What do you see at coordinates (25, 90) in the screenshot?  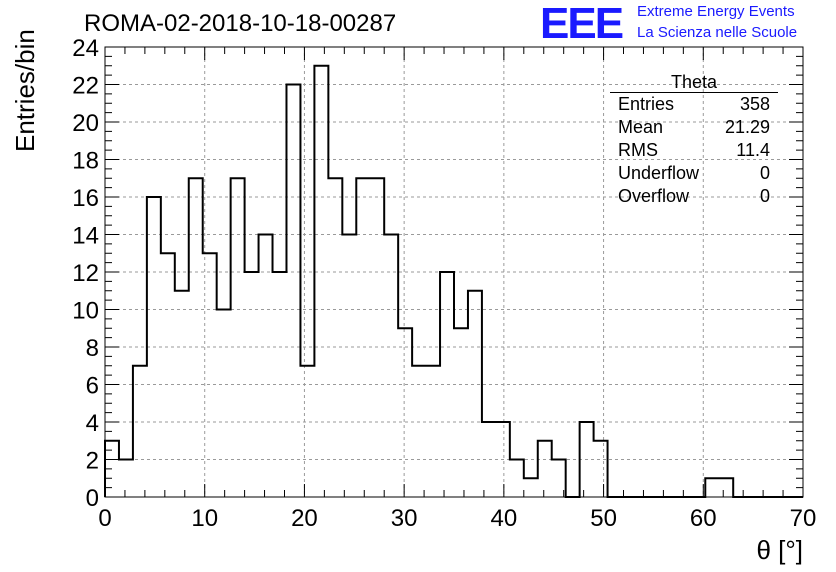 I see `y-axis-label: Entries/bin` at bounding box center [25, 90].